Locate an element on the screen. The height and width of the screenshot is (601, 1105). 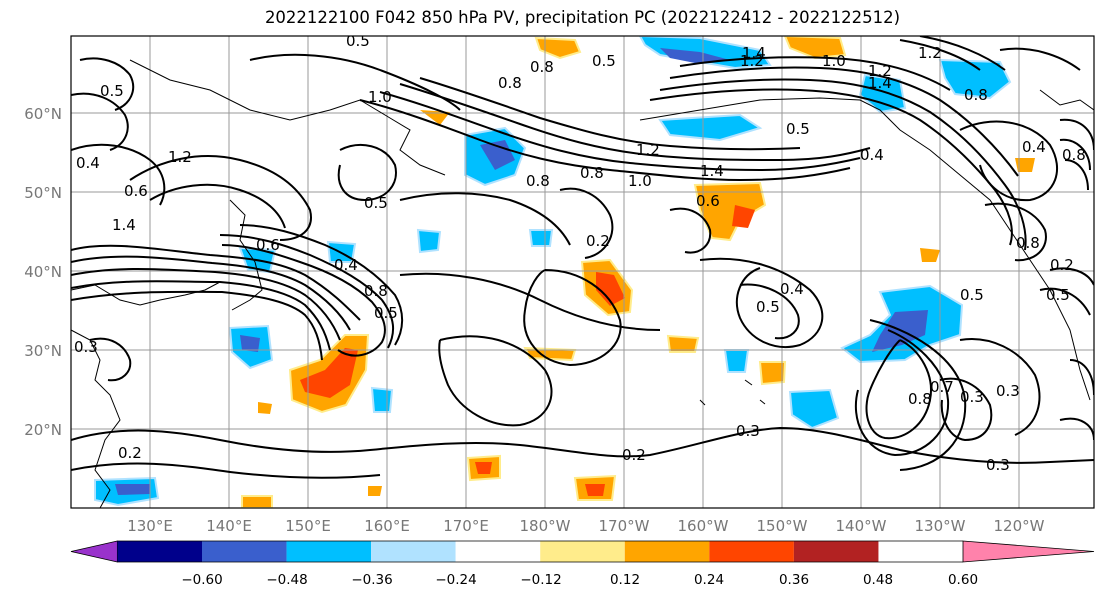
colorbar-tick-label: −0.60 is located at coordinates (201, 580).